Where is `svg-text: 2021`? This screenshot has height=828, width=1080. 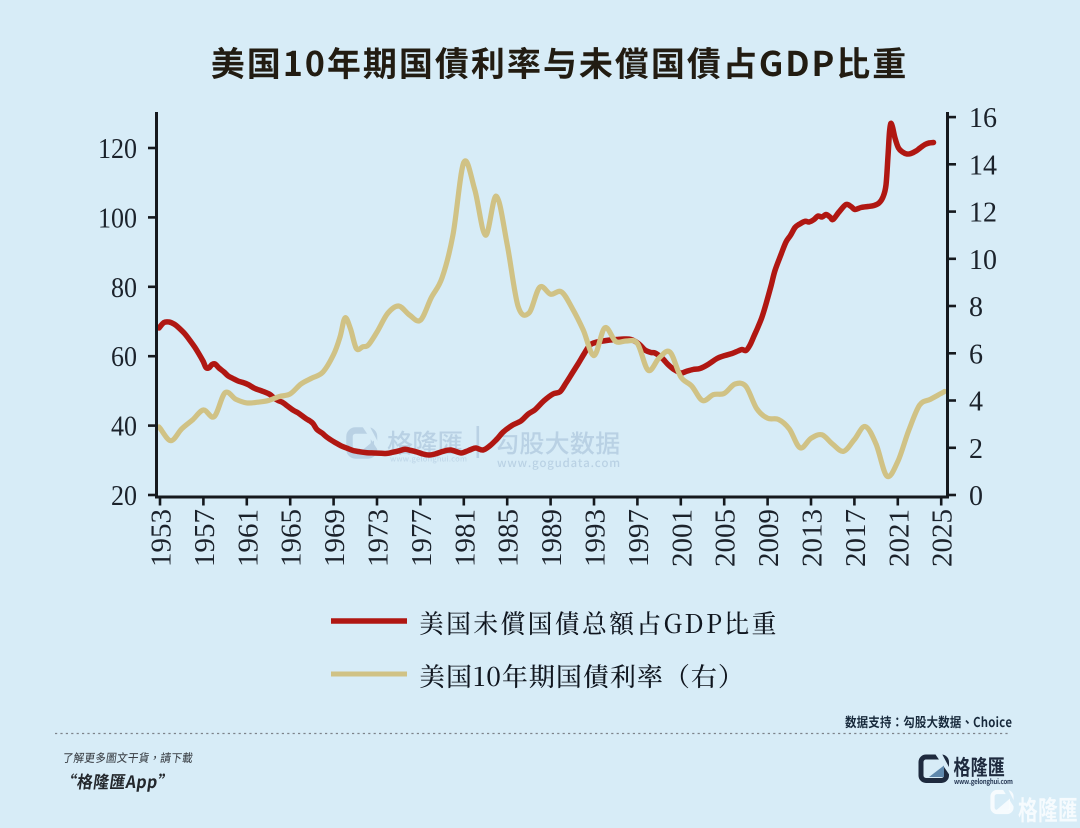
svg-text: 2021 is located at coordinates (899, 538).